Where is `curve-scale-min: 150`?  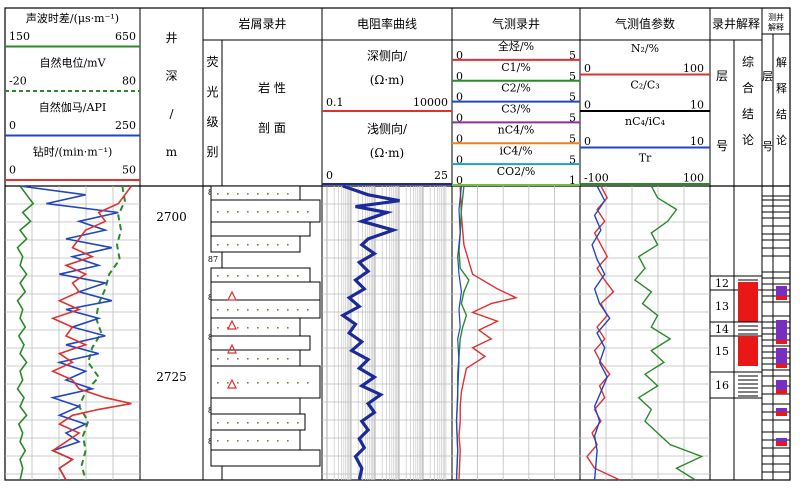
curve-scale-min: 150 is located at coordinates (19, 36).